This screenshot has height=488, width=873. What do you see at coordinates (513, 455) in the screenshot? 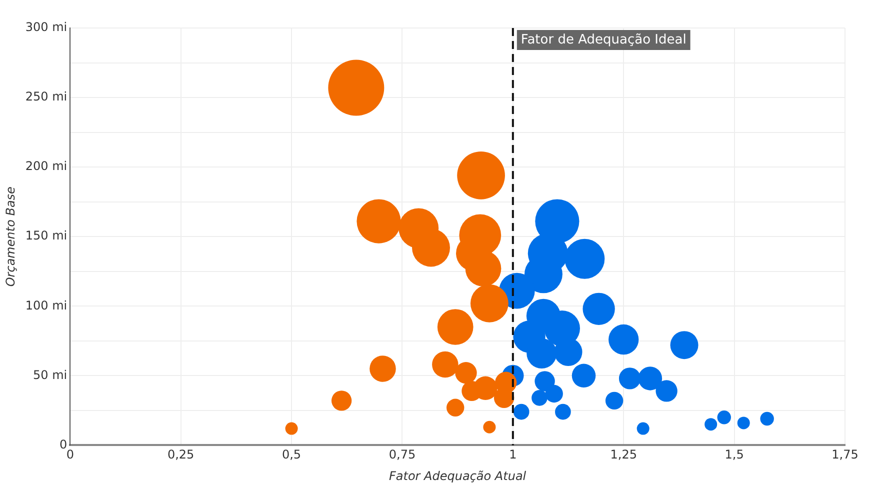
I see `x-tick-label: 1` at bounding box center [513, 455].